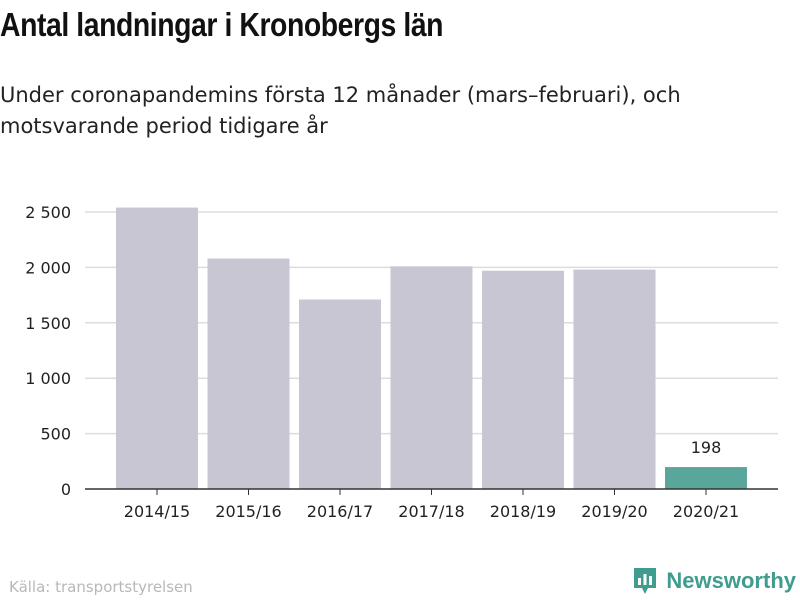 The width and height of the screenshot is (800, 600). I want to click on source-note: Källa: transportstyrelsen, so click(101, 587).